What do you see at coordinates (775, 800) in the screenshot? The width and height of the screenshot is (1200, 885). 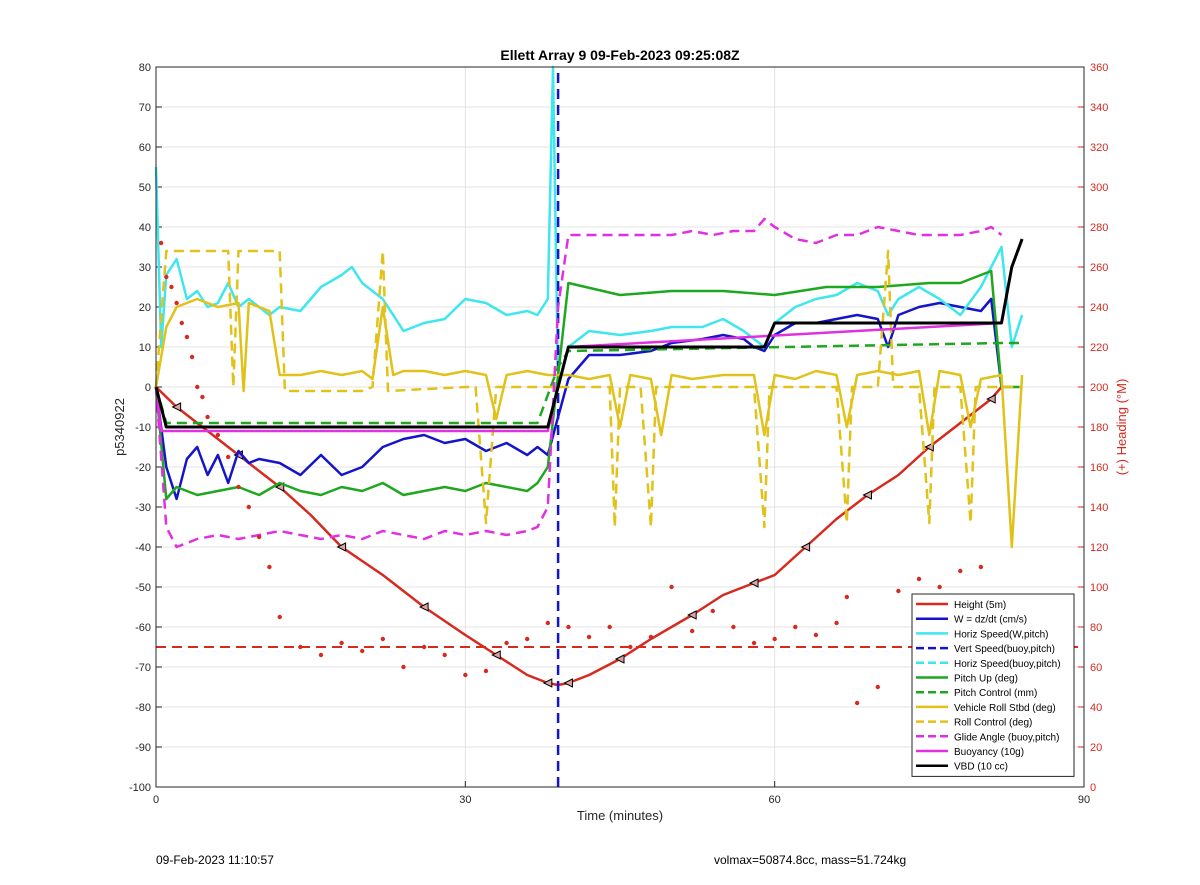 I see `x-tick-label: 60` at bounding box center [775, 800].